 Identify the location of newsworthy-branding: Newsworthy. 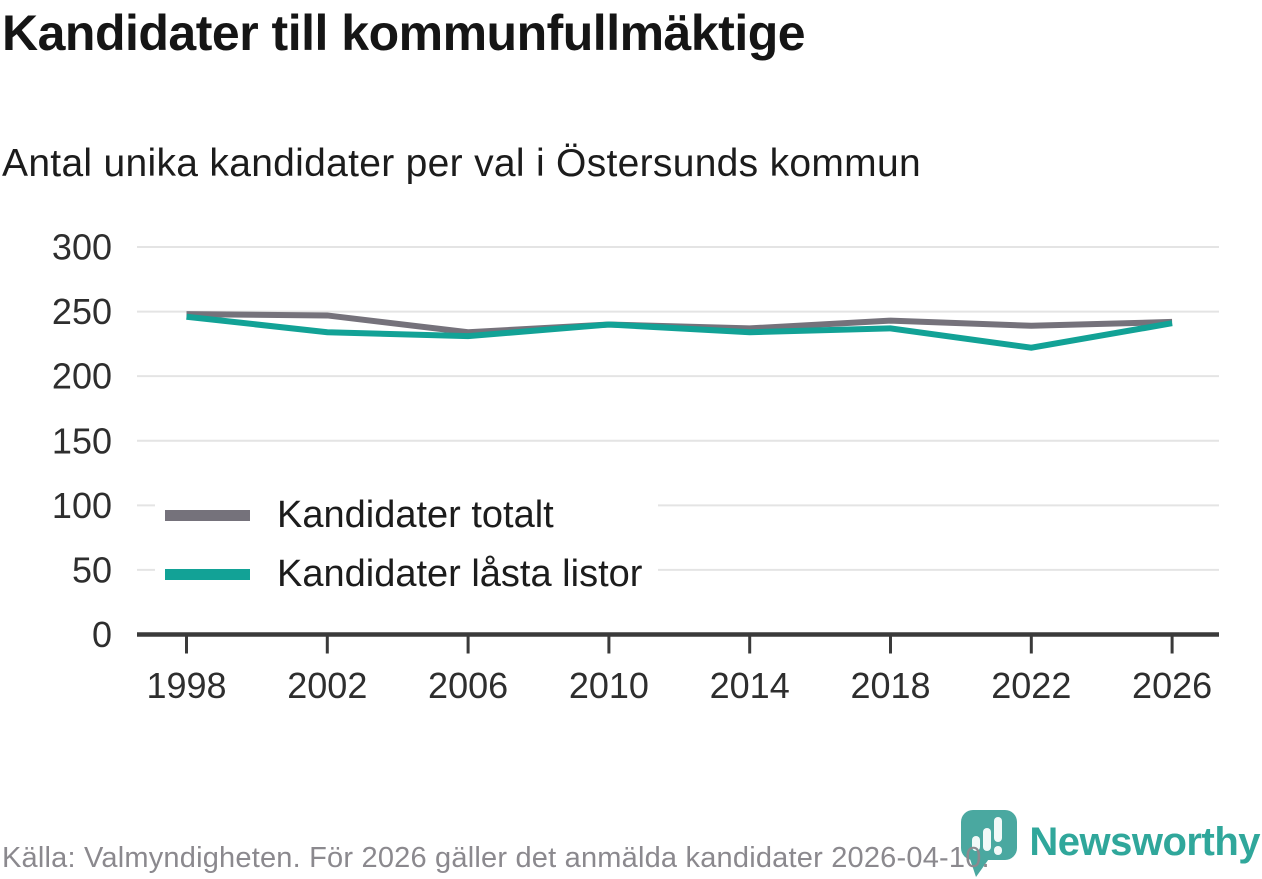
(1109, 842).